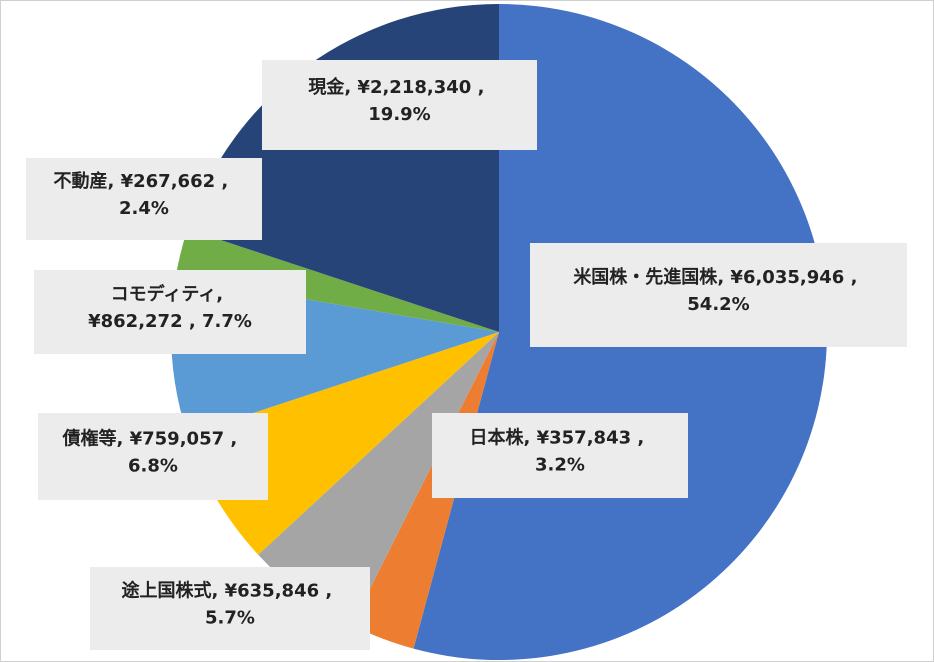  What do you see at coordinates (326, 87) in the screenshot?
I see `category: 現金` at bounding box center [326, 87].